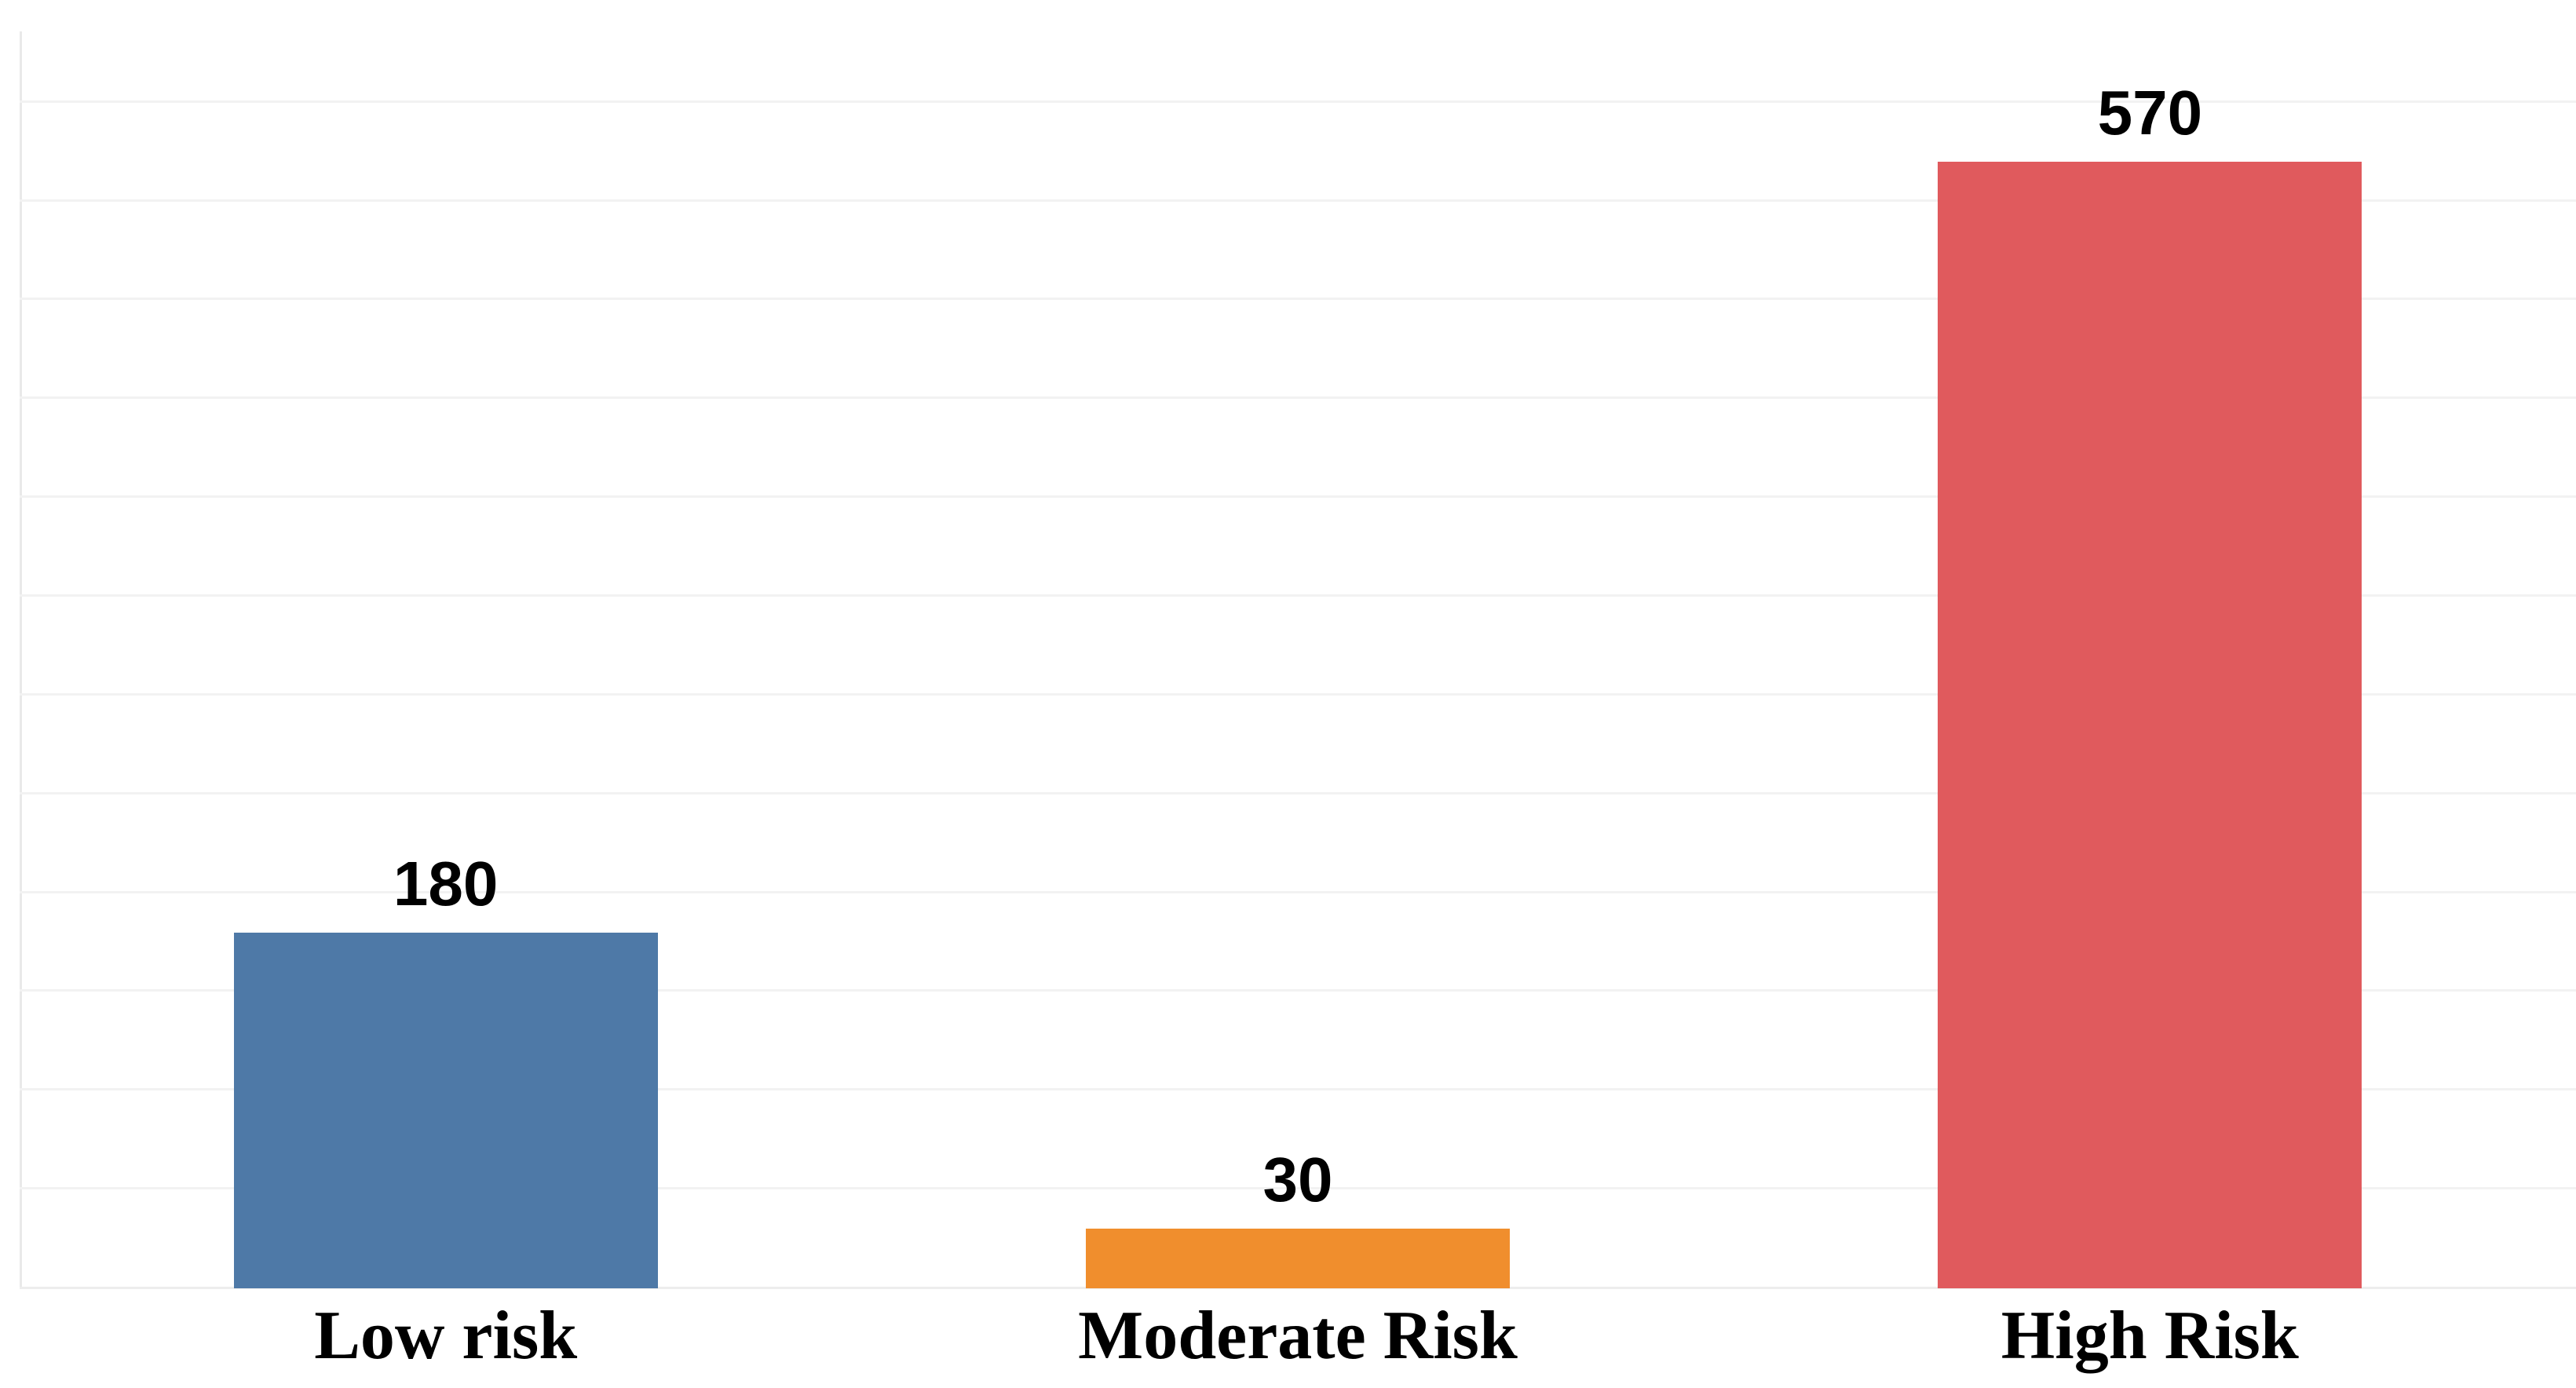 This screenshot has width=2576, height=1388. What do you see at coordinates (2150, 113) in the screenshot?
I see `bar-value-label-2: 570` at bounding box center [2150, 113].